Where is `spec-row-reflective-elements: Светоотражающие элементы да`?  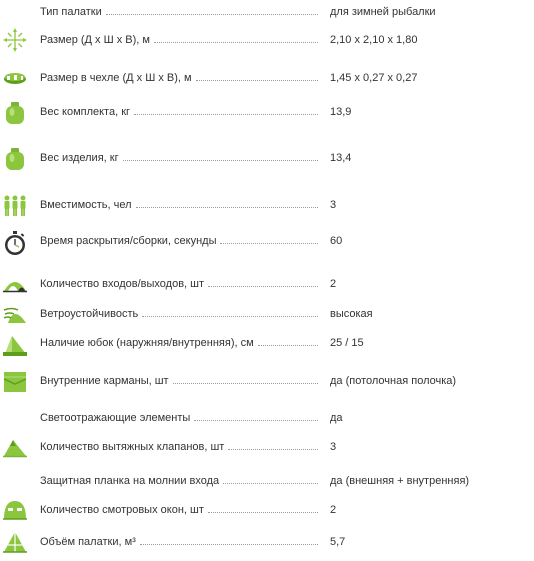 spec-row-reflective-elements: Светоотражающие элементы да is located at coordinates (267, 418).